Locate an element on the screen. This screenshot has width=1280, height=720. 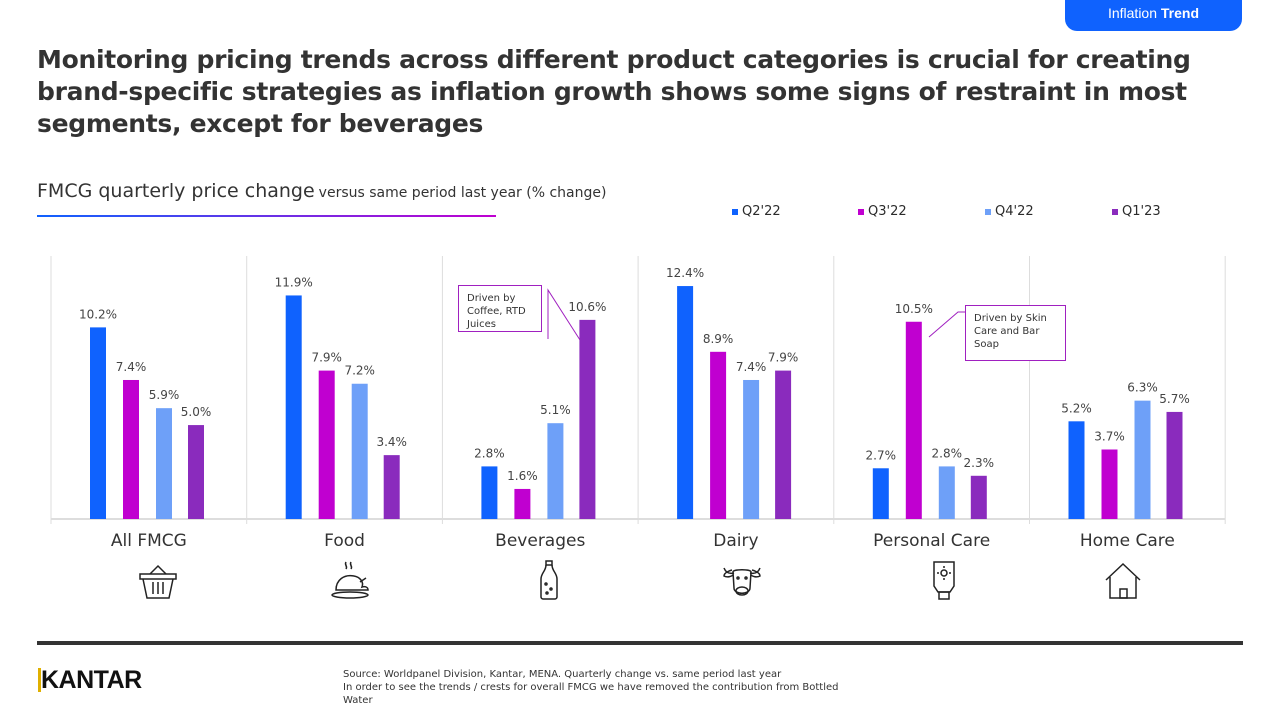
data-label: 2.3% is located at coordinates (979, 463).